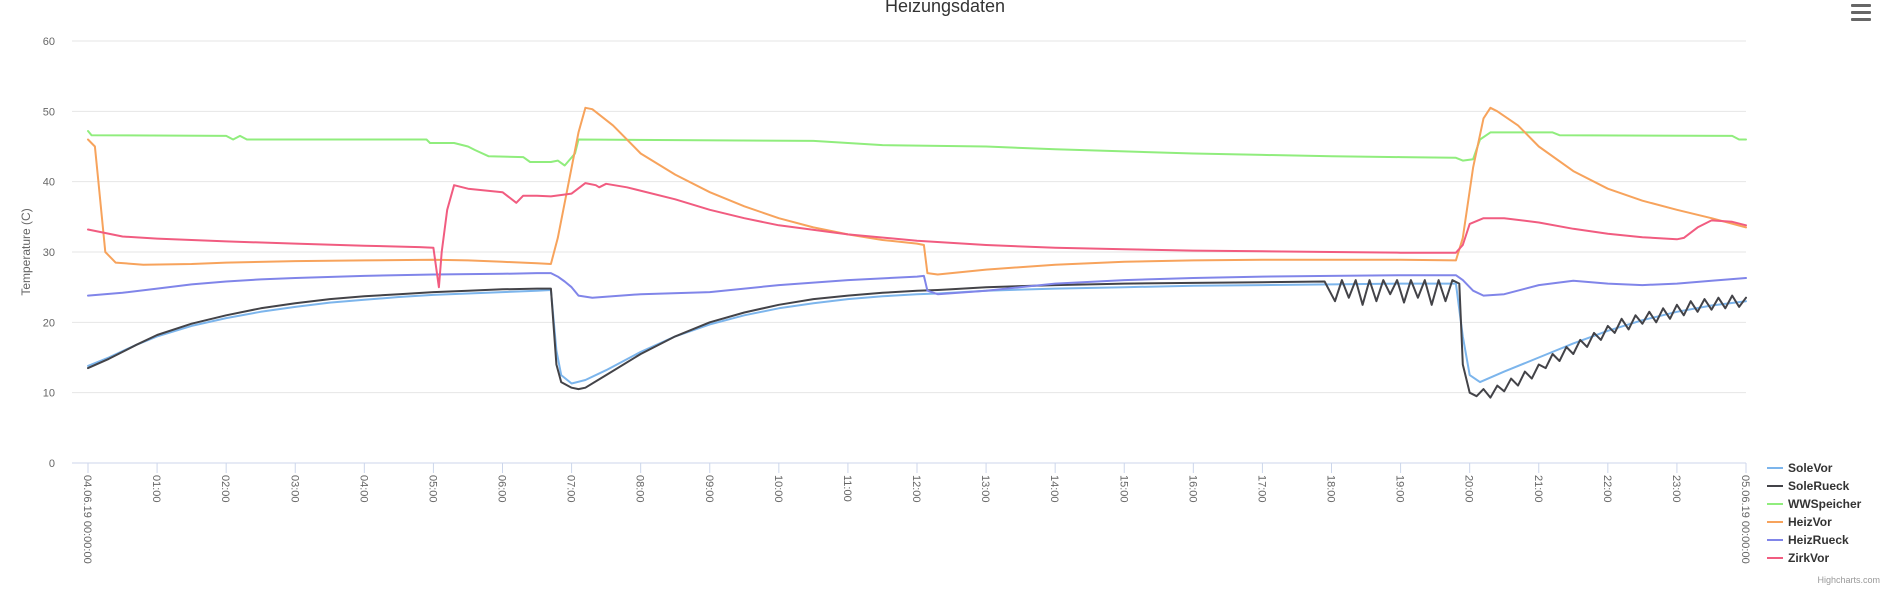  Describe the element at coordinates (1676, 489) in the screenshot. I see `x-tick-label: 23:00` at that location.